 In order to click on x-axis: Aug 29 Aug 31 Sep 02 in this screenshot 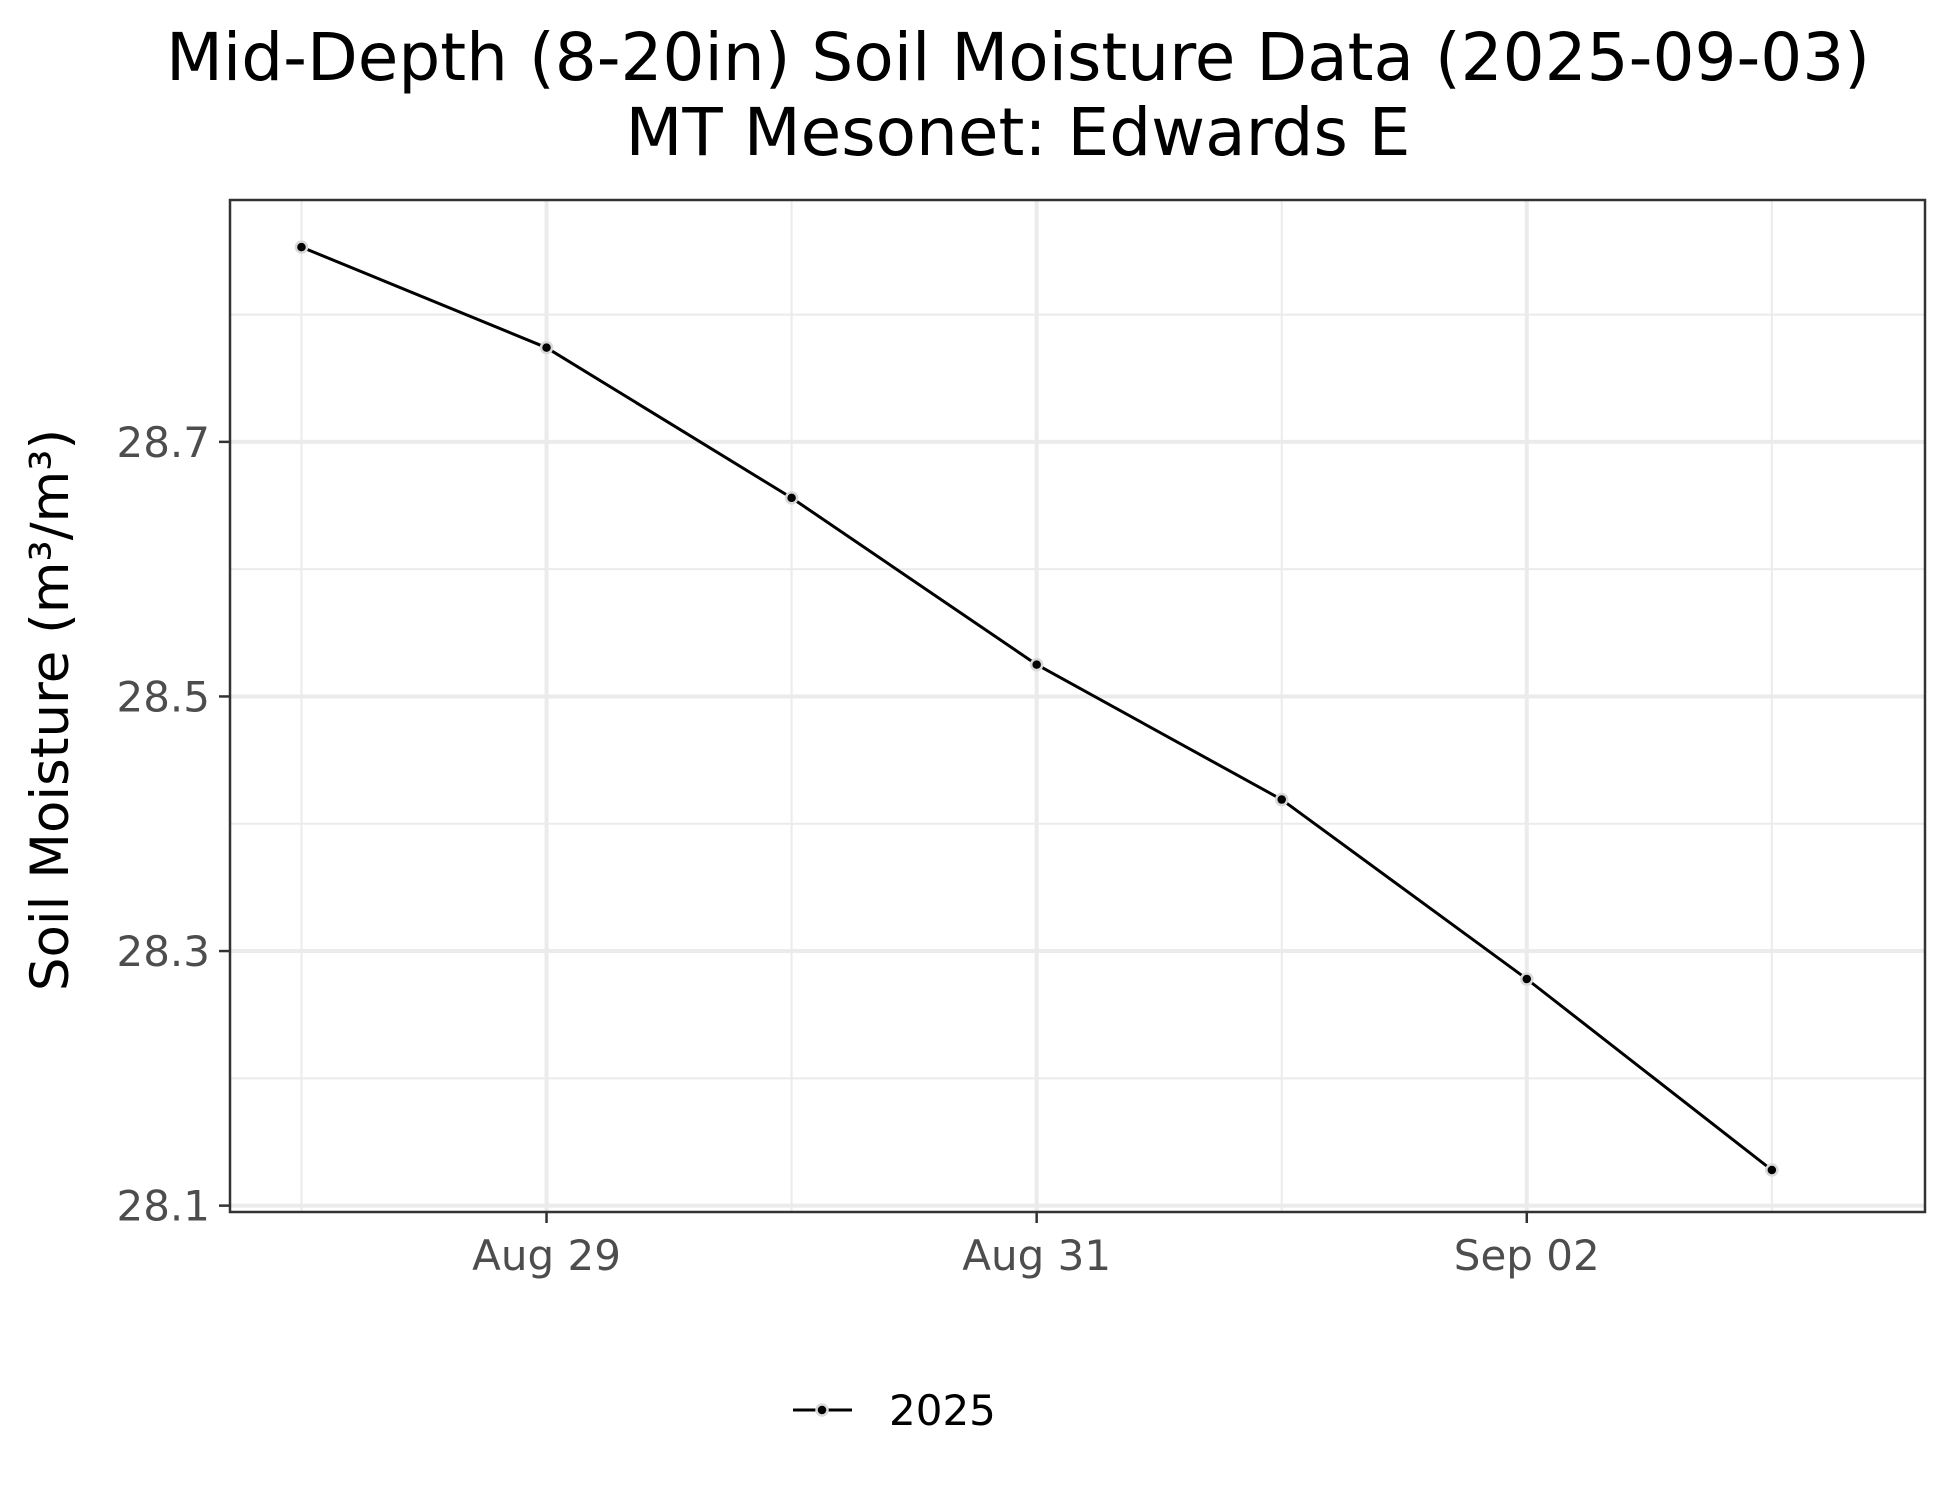, I will do `click(1036, 1246)`.